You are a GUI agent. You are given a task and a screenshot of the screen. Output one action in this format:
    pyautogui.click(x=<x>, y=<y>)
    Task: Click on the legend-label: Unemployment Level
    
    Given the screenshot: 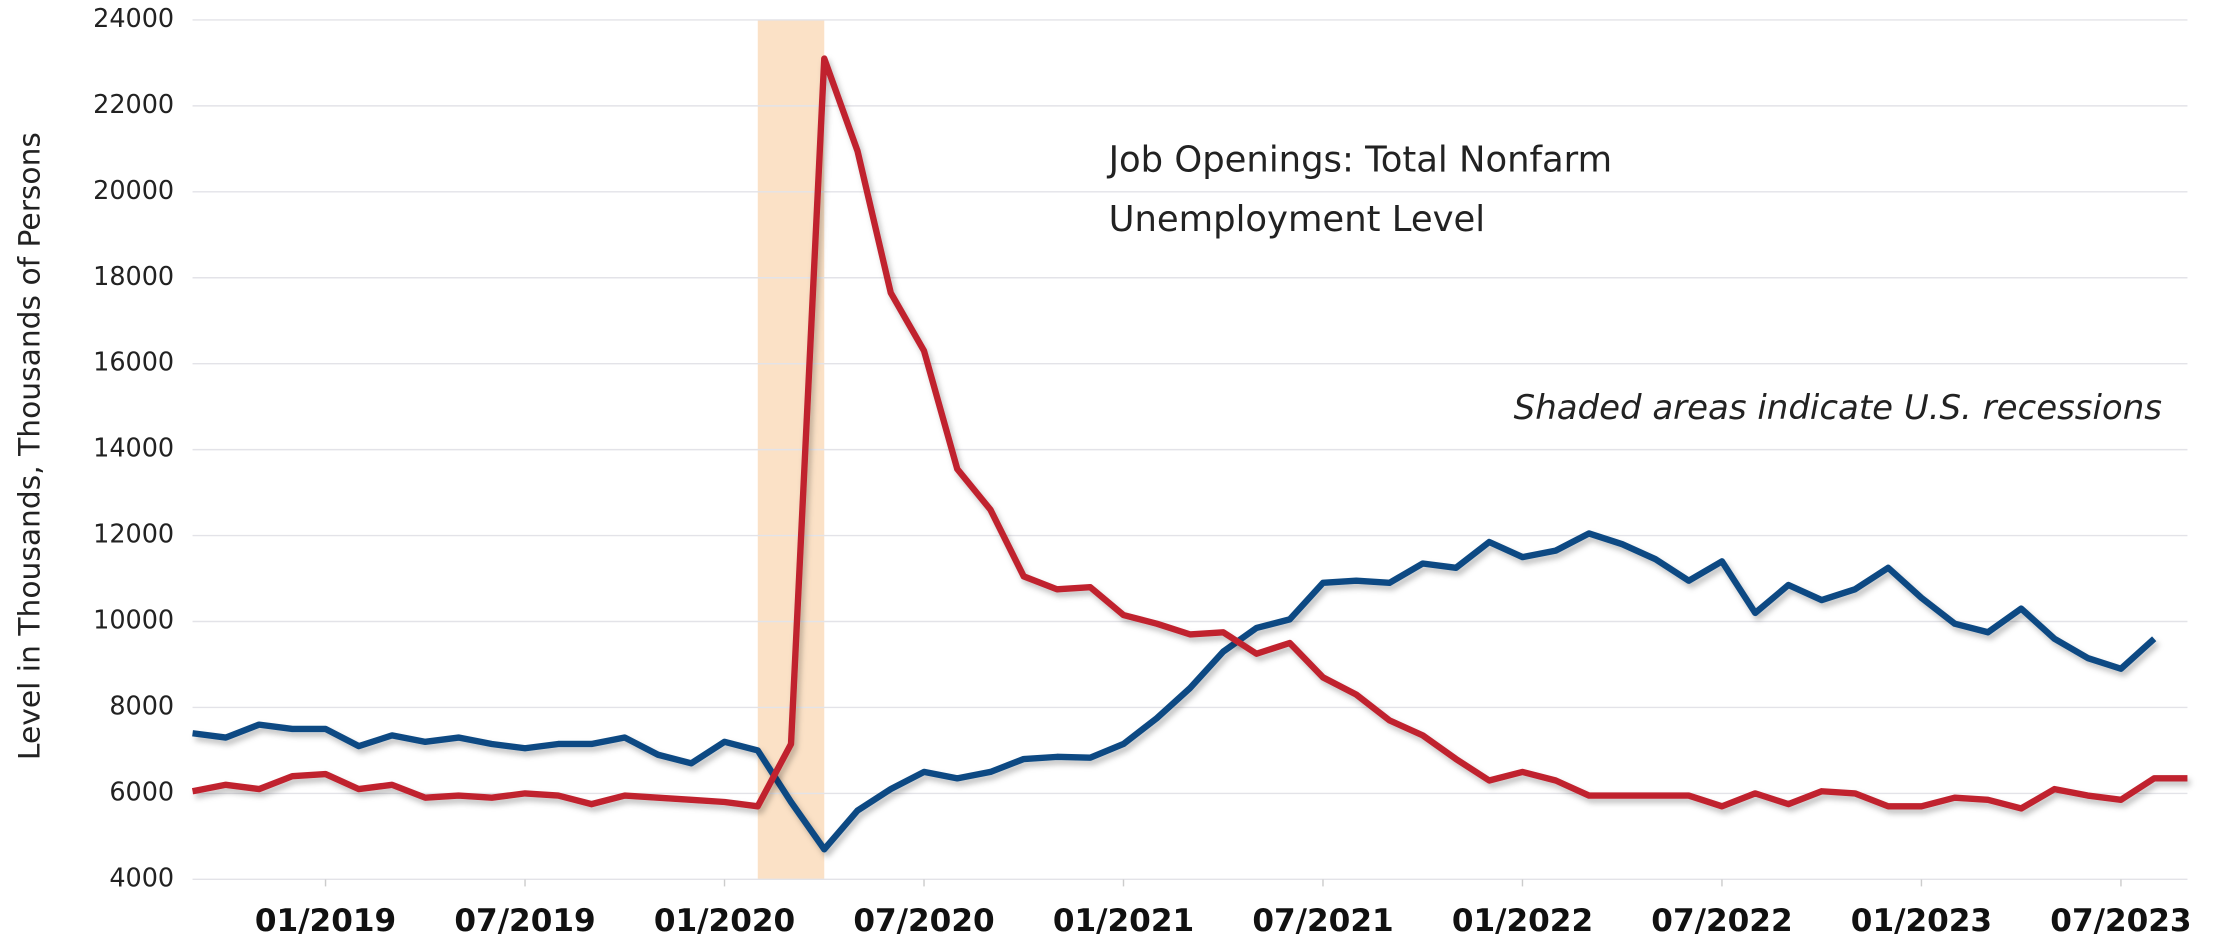 What is the action you would take?
    pyautogui.click(x=1297, y=219)
    